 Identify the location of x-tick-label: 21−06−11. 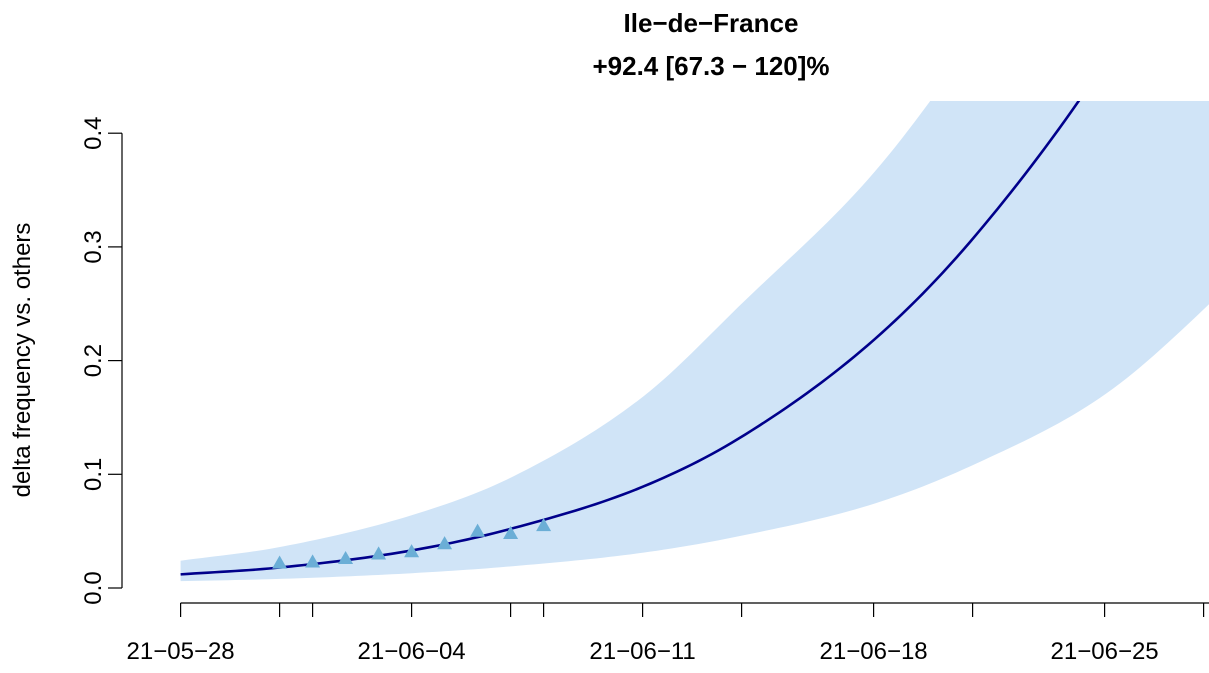
(642, 651).